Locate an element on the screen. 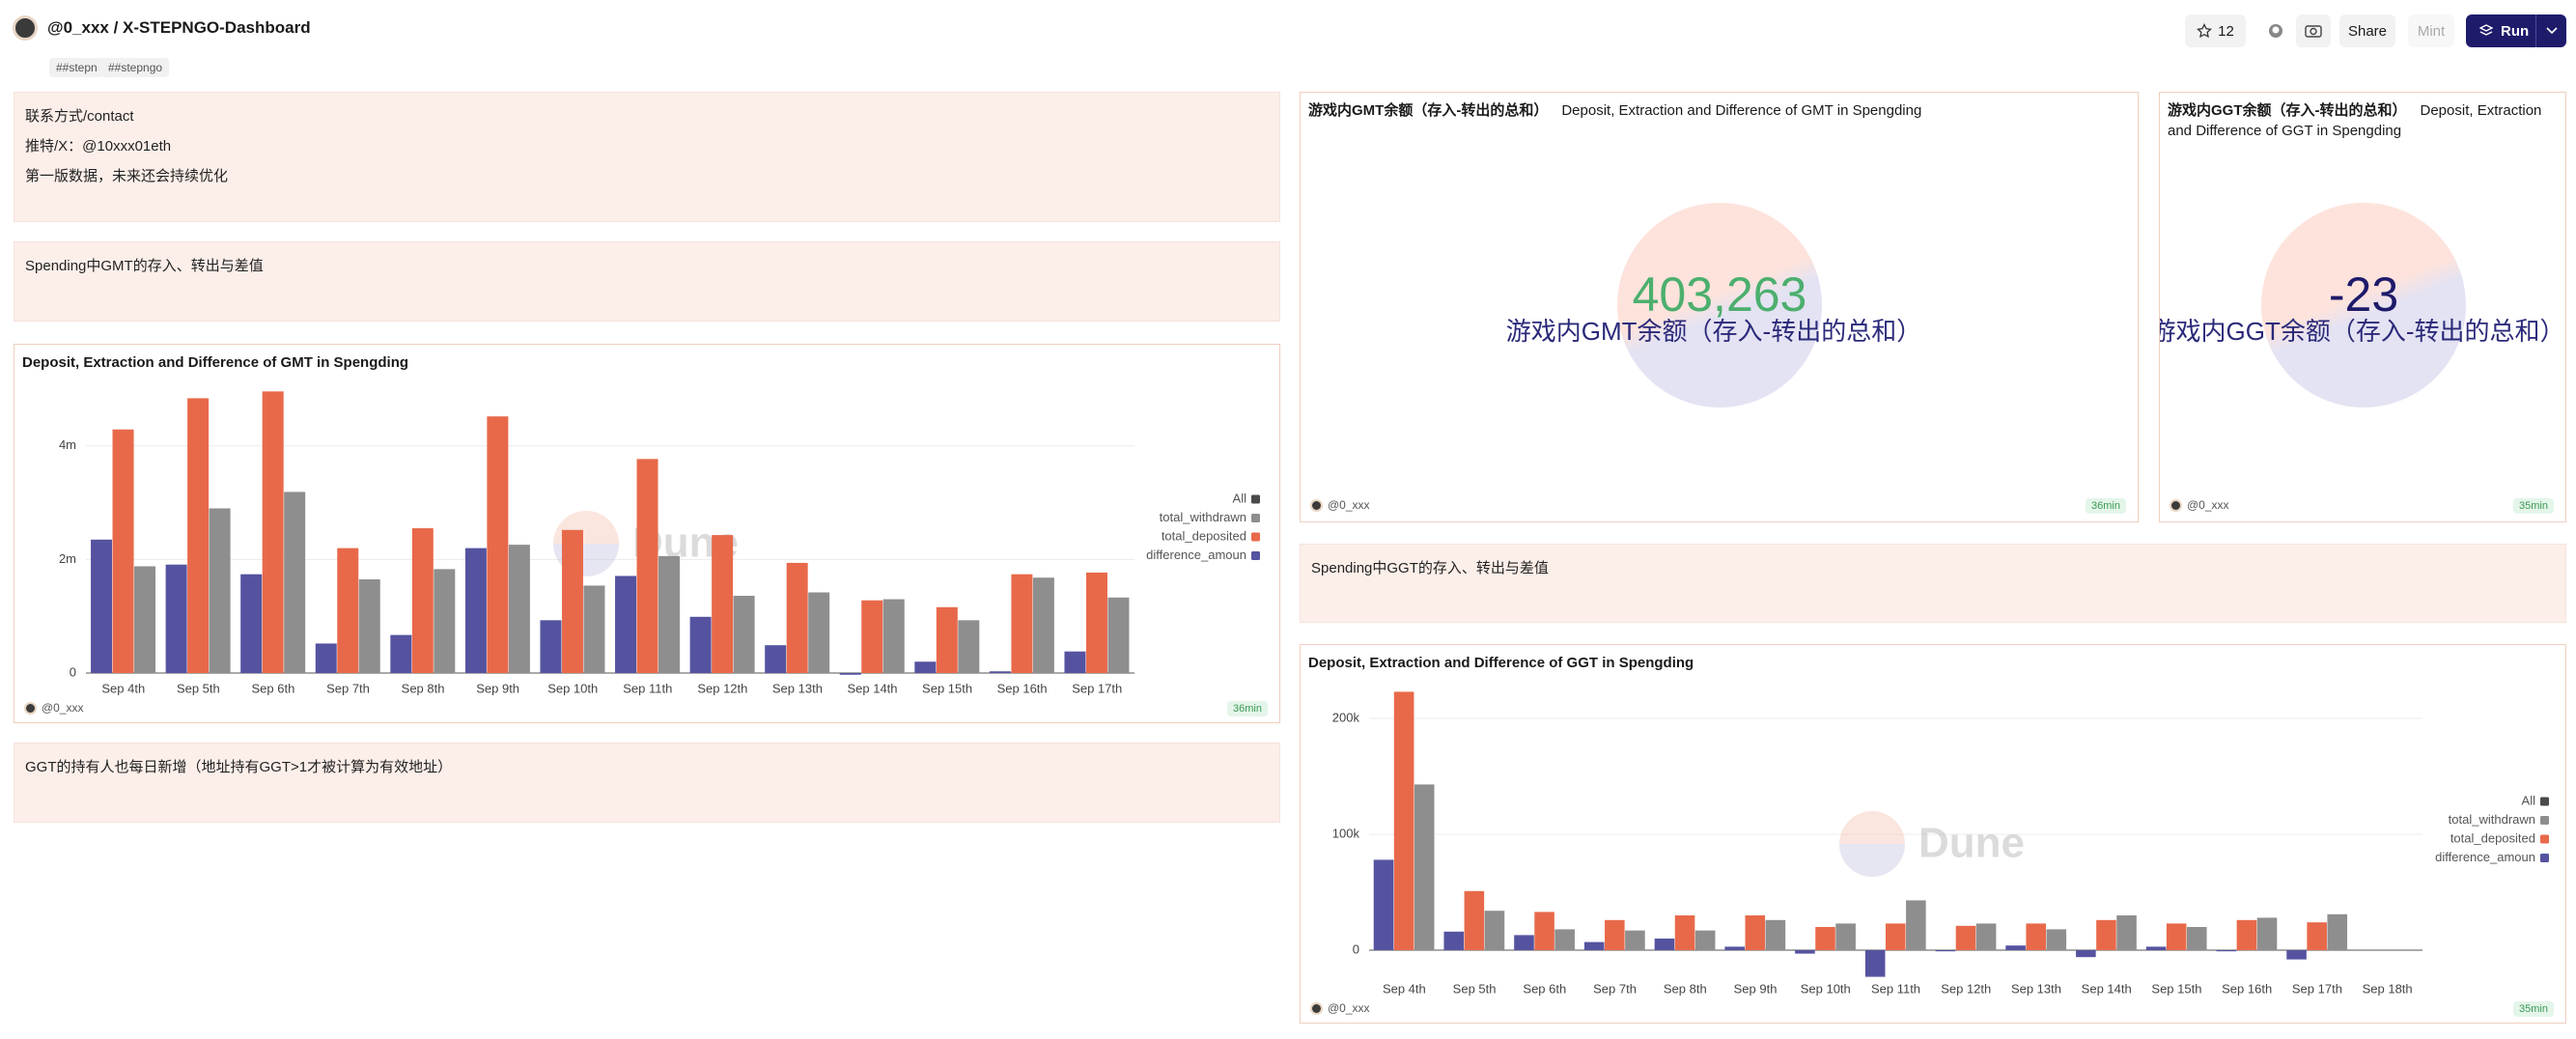  star-button: 12 is located at coordinates (2215, 30).